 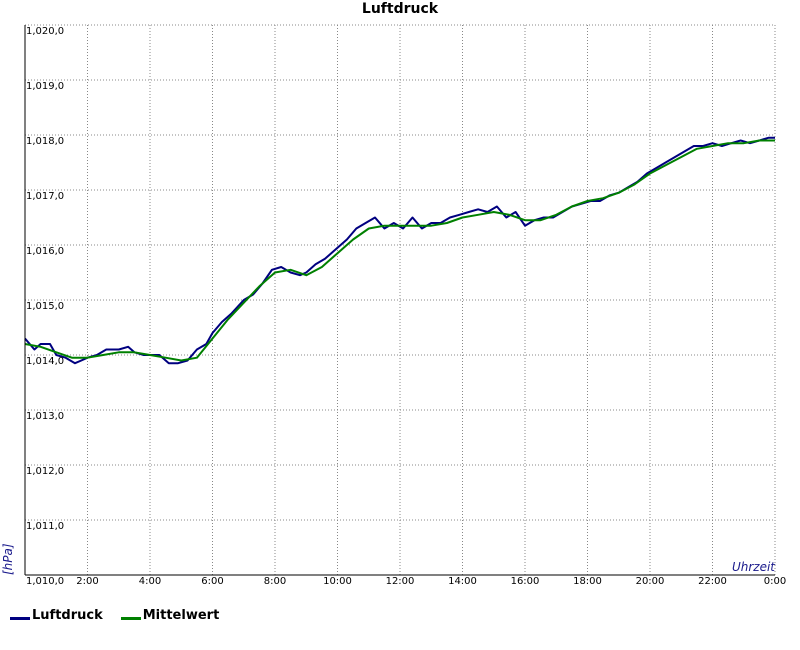 What do you see at coordinates (275, 581) in the screenshot?
I see `x-tick-label: 8:00` at bounding box center [275, 581].